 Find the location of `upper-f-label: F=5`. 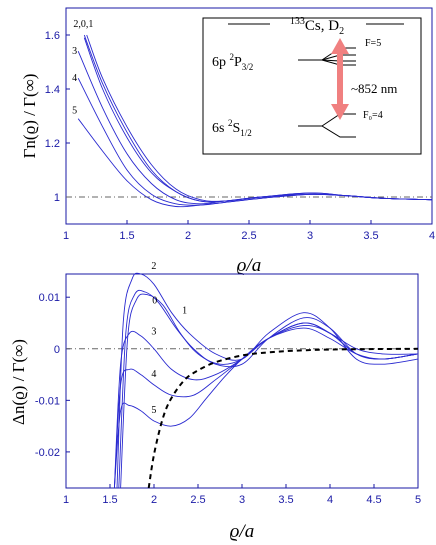

upper-f-label: F=5 is located at coordinates (373, 43).